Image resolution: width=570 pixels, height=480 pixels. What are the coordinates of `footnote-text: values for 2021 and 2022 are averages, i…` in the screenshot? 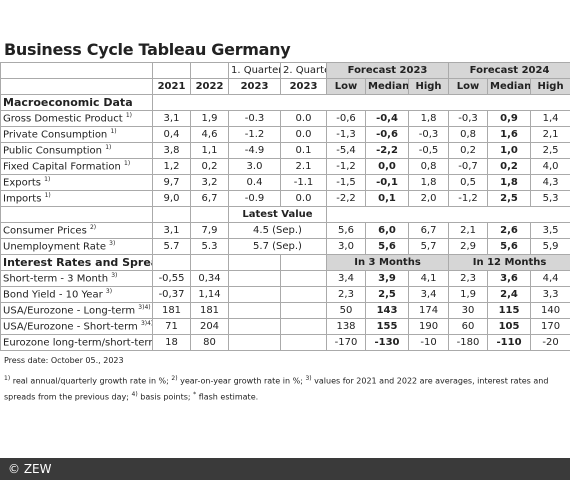 It's located at (276, 389).